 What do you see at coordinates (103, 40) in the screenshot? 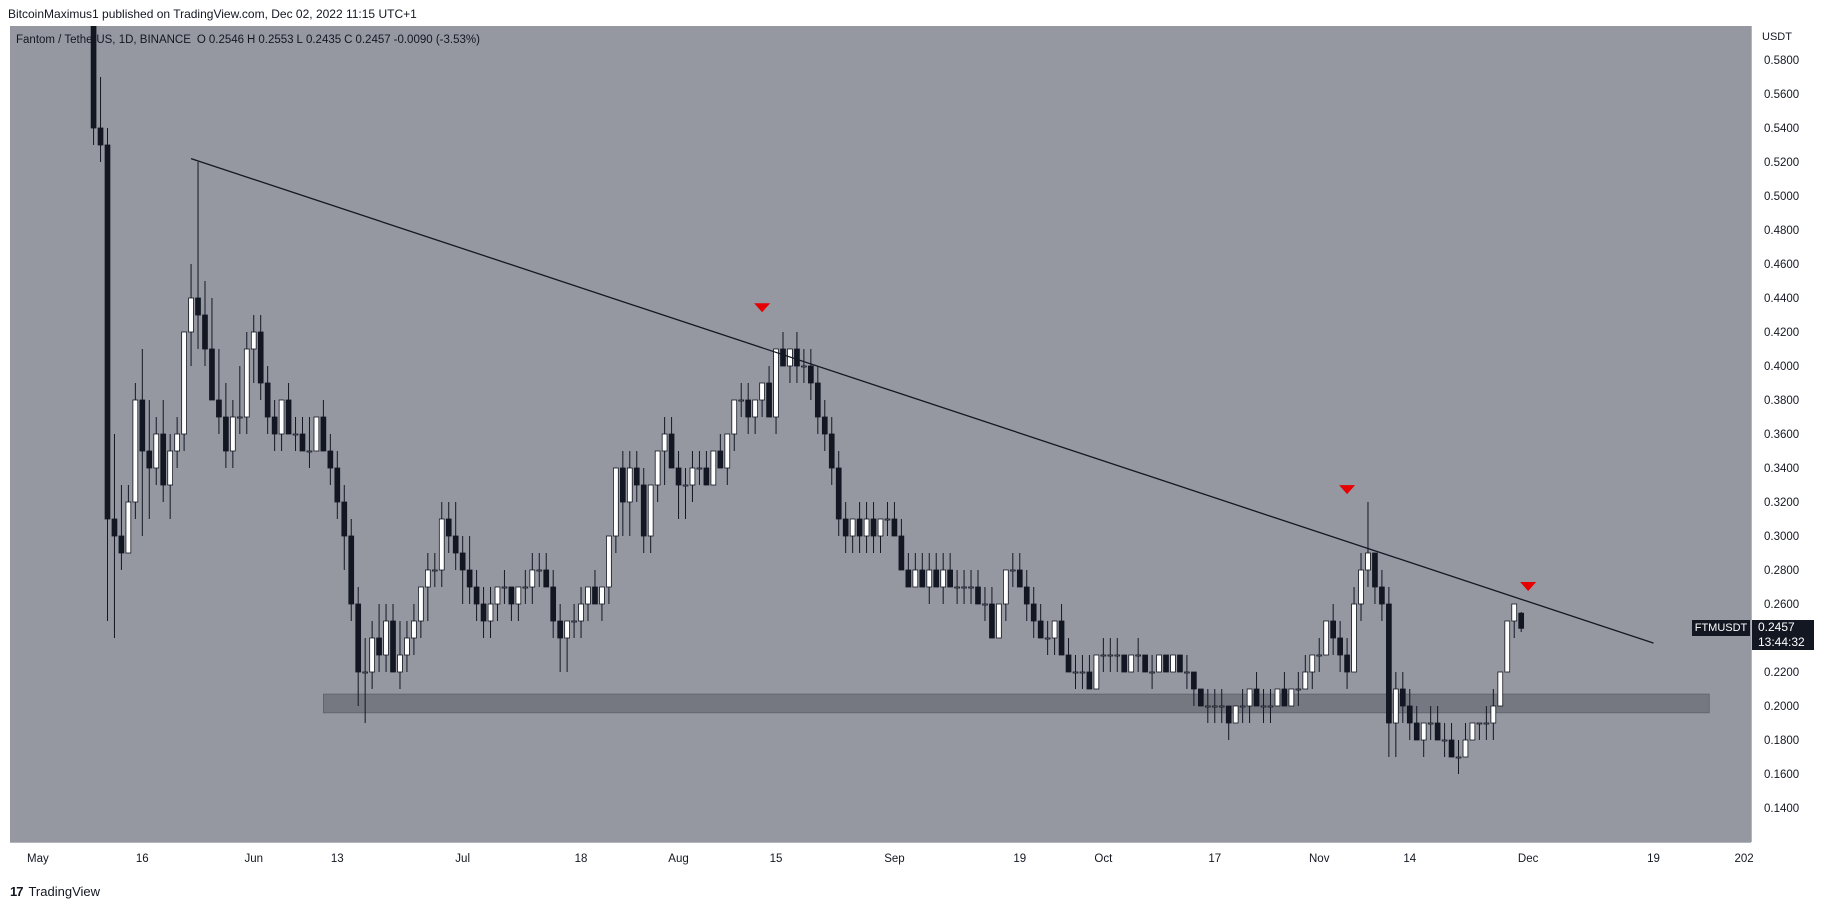
I see `legend-symbol: Fantom / TetherUS, 1D, BINANCE` at bounding box center [103, 40].